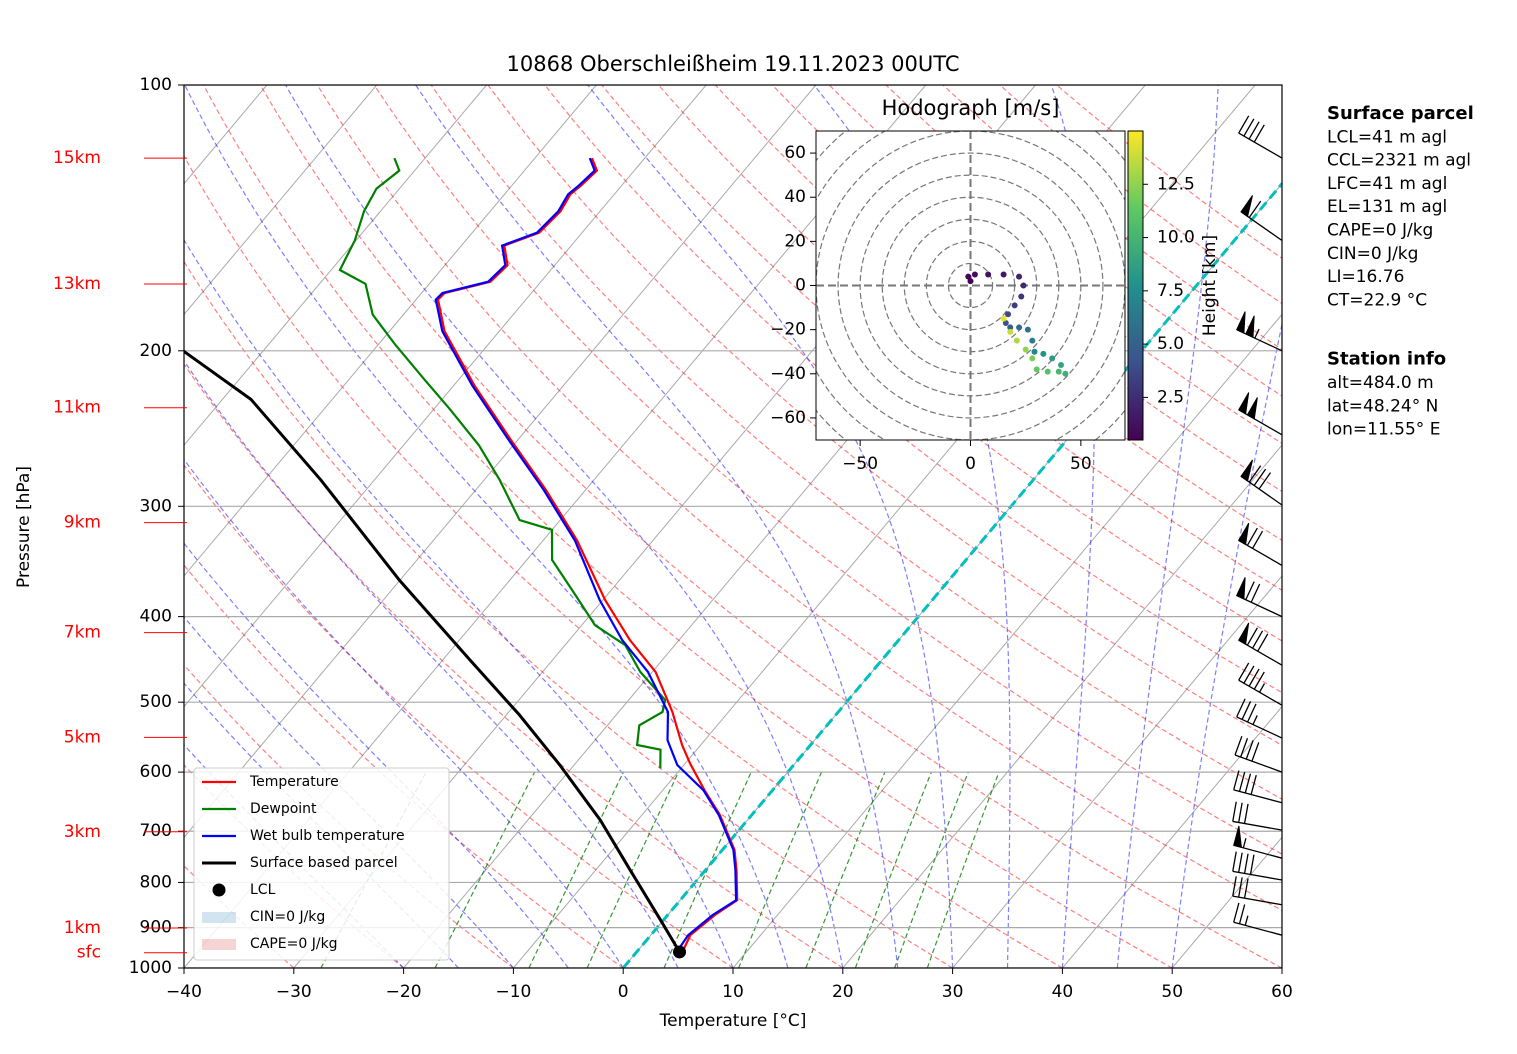  I want to click on y-tick-label: 300, so click(156, 506).